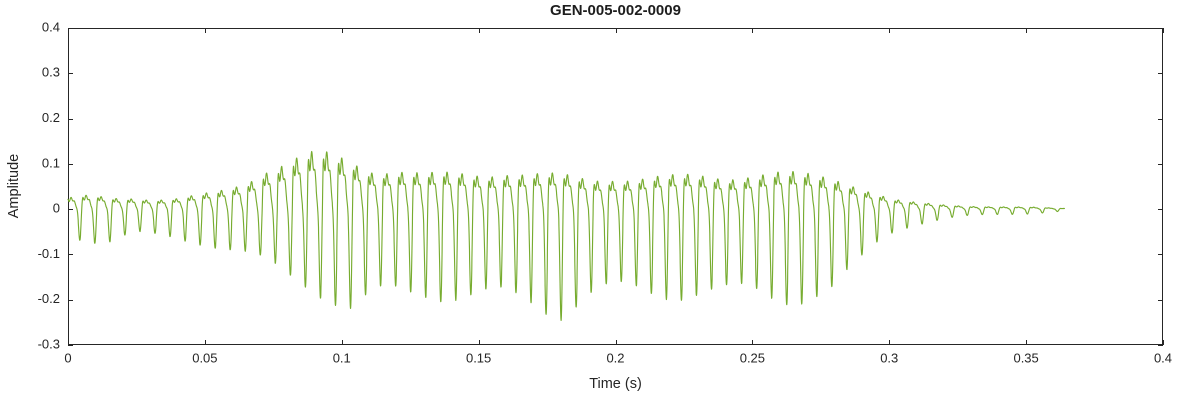 This screenshot has width=1177, height=404. What do you see at coordinates (51, 162) in the screenshot?
I see `y-tick-label: 0.1` at bounding box center [51, 162].